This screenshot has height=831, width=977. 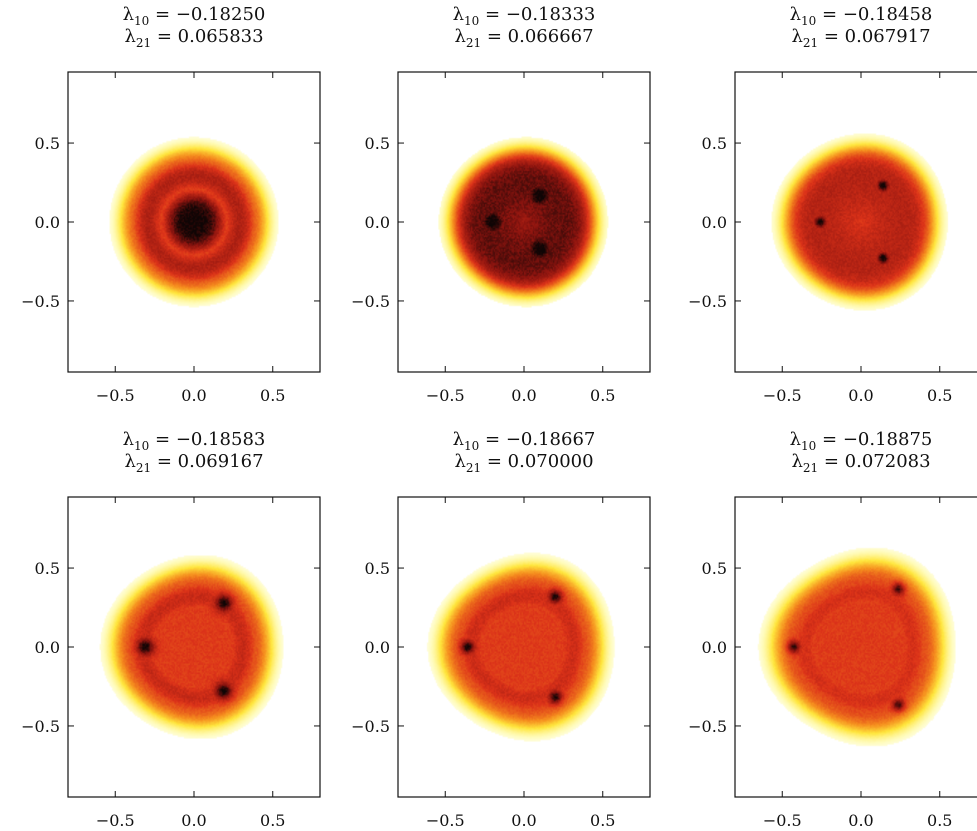 What do you see at coordinates (537, 439) in the screenshot?
I see `lambda-value: = −0.18667` at bounding box center [537, 439].